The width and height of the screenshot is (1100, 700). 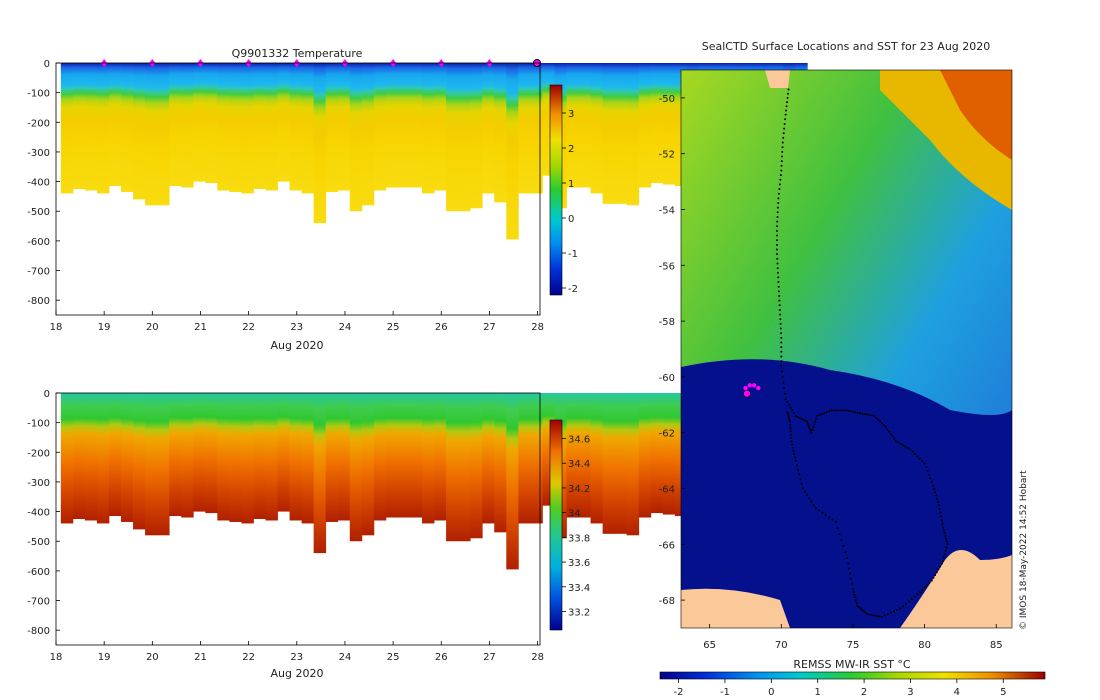 I want to click on recent-location-point, so click(x=745, y=388).